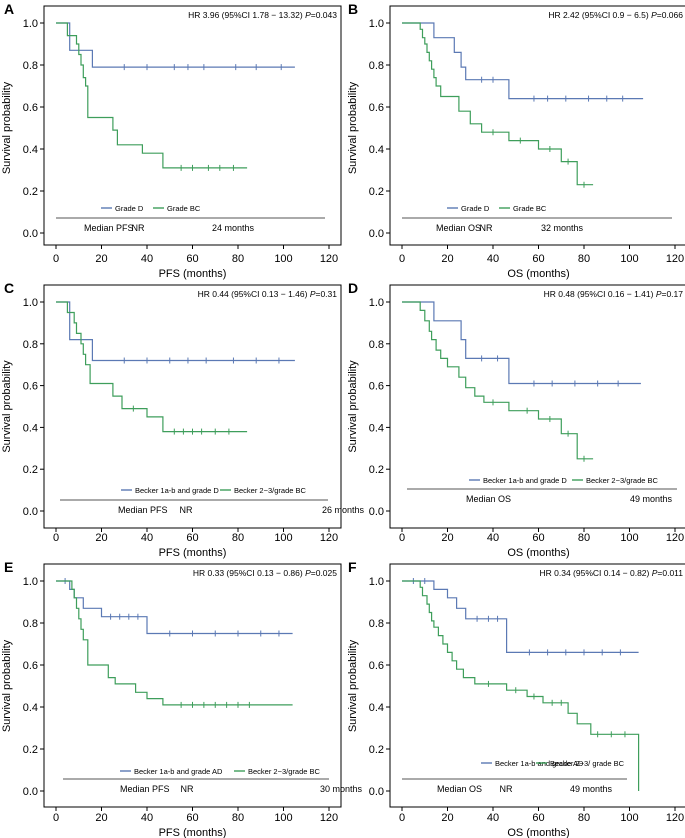 This screenshot has width=685, height=838. What do you see at coordinates (324, 573) in the screenshot?
I see `hr-p-value: =0.025` at bounding box center [324, 573].